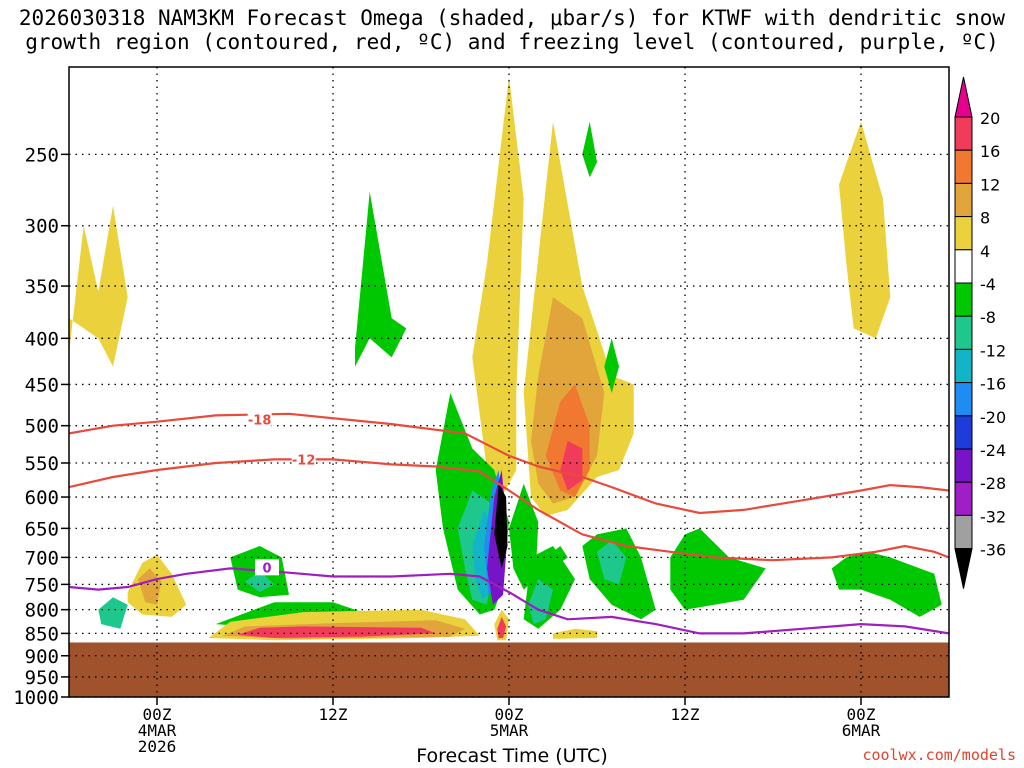 Image resolution: width=1024 pixels, height=768 pixels. I want to click on y-tick-label-850: 850, so click(42, 634).